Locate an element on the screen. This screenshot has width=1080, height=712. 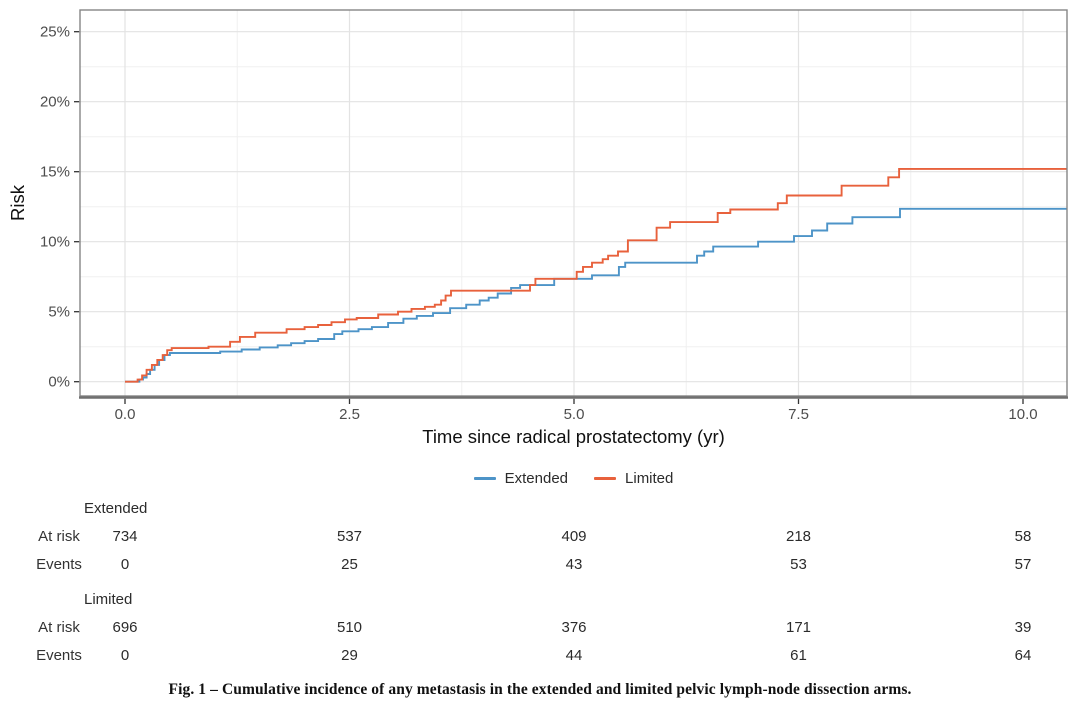
table-value: 696 is located at coordinates (125, 627).